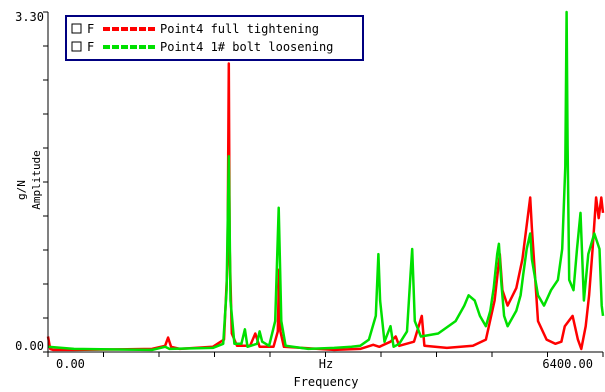 Image resolution: width=605 pixels, height=392 pixels. I want to click on y-tick-label-min: 0.00, so click(29, 346).